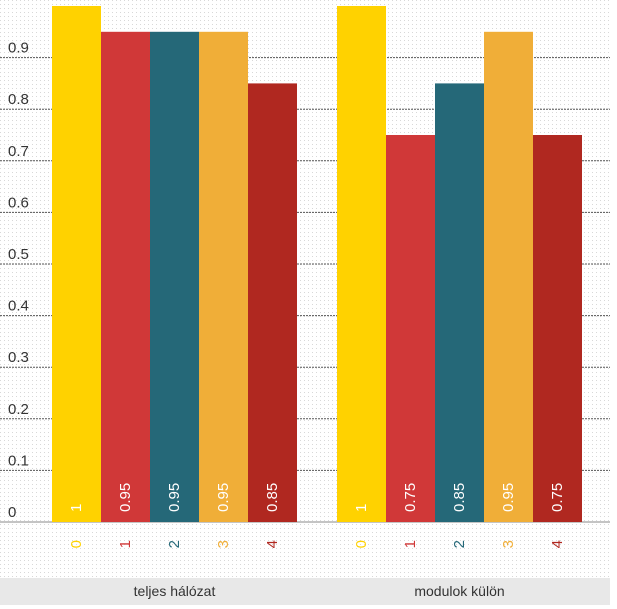  I want to click on y-tick-label: 0, so click(12, 512).